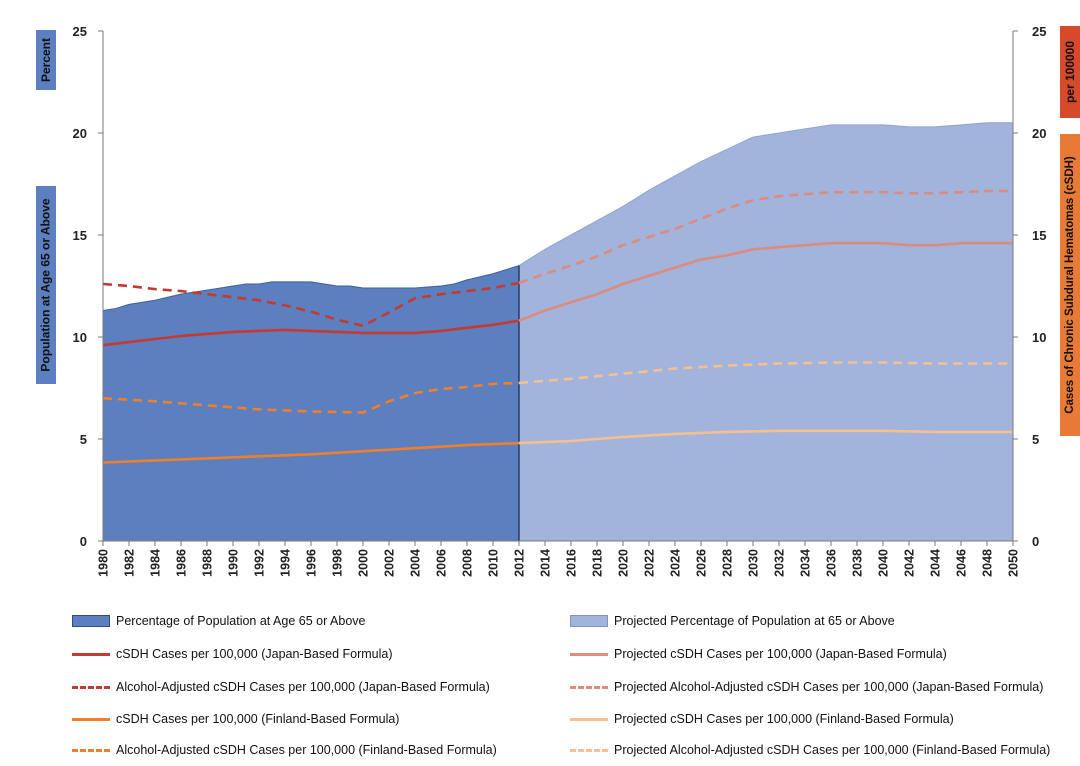 The height and width of the screenshot is (766, 1080). I want to click on x-tick-label: 2018, so click(598, 563).